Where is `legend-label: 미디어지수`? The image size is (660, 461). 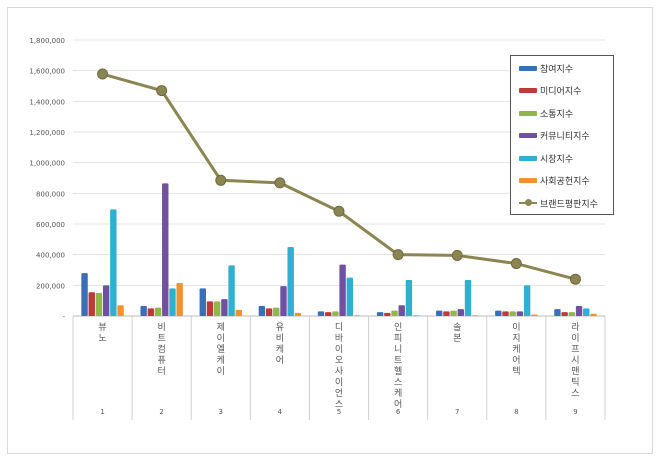 legend-label: 미디어지수 is located at coordinates (561, 92).